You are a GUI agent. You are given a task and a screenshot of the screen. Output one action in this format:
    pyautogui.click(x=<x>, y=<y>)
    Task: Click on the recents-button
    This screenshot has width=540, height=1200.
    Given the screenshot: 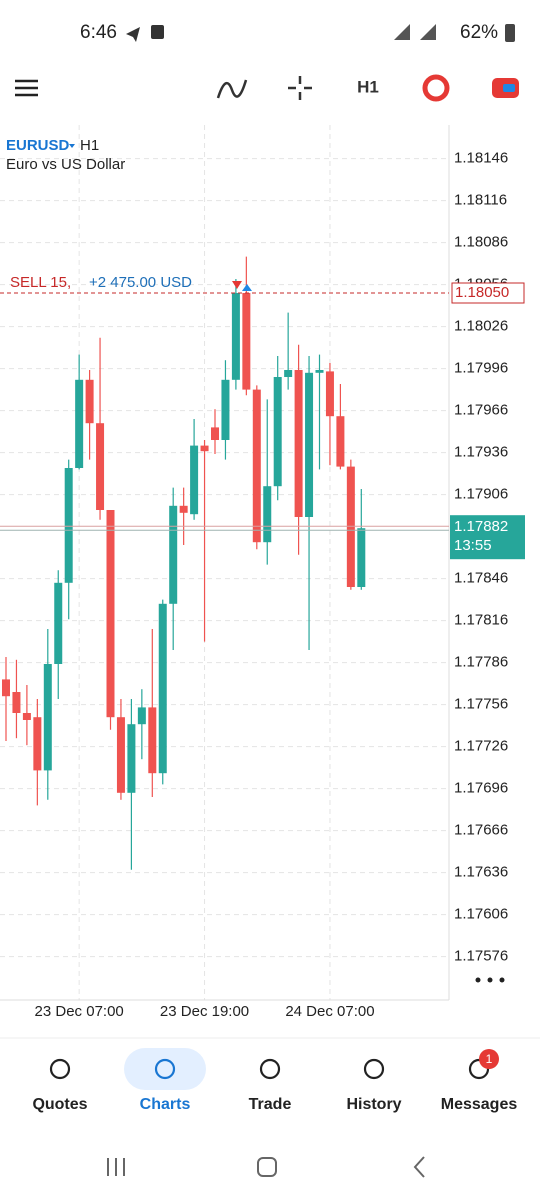 What is the action you would take?
    pyautogui.click(x=116, y=1167)
    